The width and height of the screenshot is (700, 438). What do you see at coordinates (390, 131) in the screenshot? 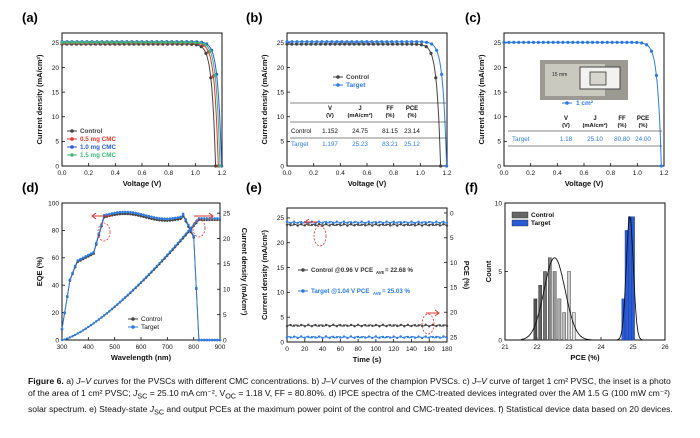
I see `table-cell-b: 81.15` at bounding box center [390, 131].